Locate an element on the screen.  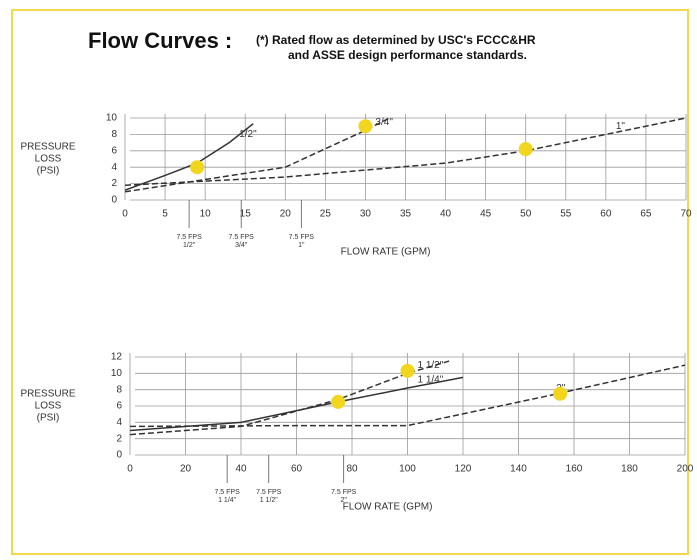
x-tick-label: 140 is located at coordinates (518, 469).